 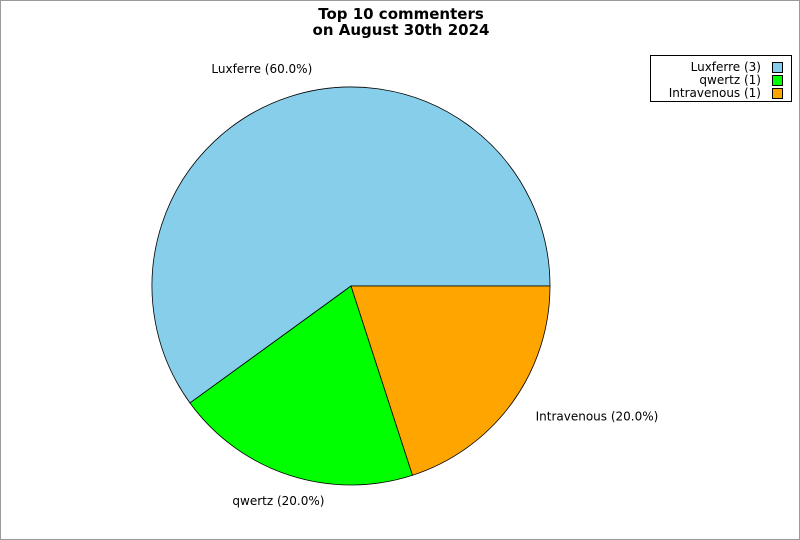 I want to click on chart-legend: Luxferre (3) qwertz (1) Intravenous (1), so click(x=721, y=78).